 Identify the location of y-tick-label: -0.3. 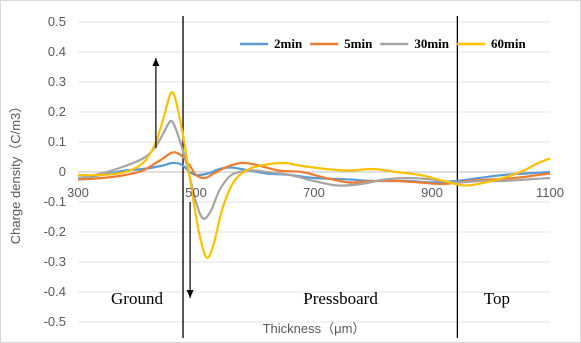
(55, 261).